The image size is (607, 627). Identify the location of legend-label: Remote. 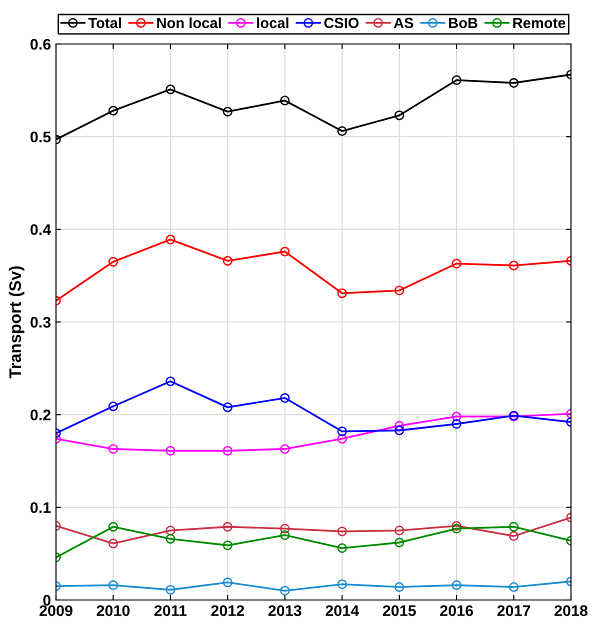
(539, 23).